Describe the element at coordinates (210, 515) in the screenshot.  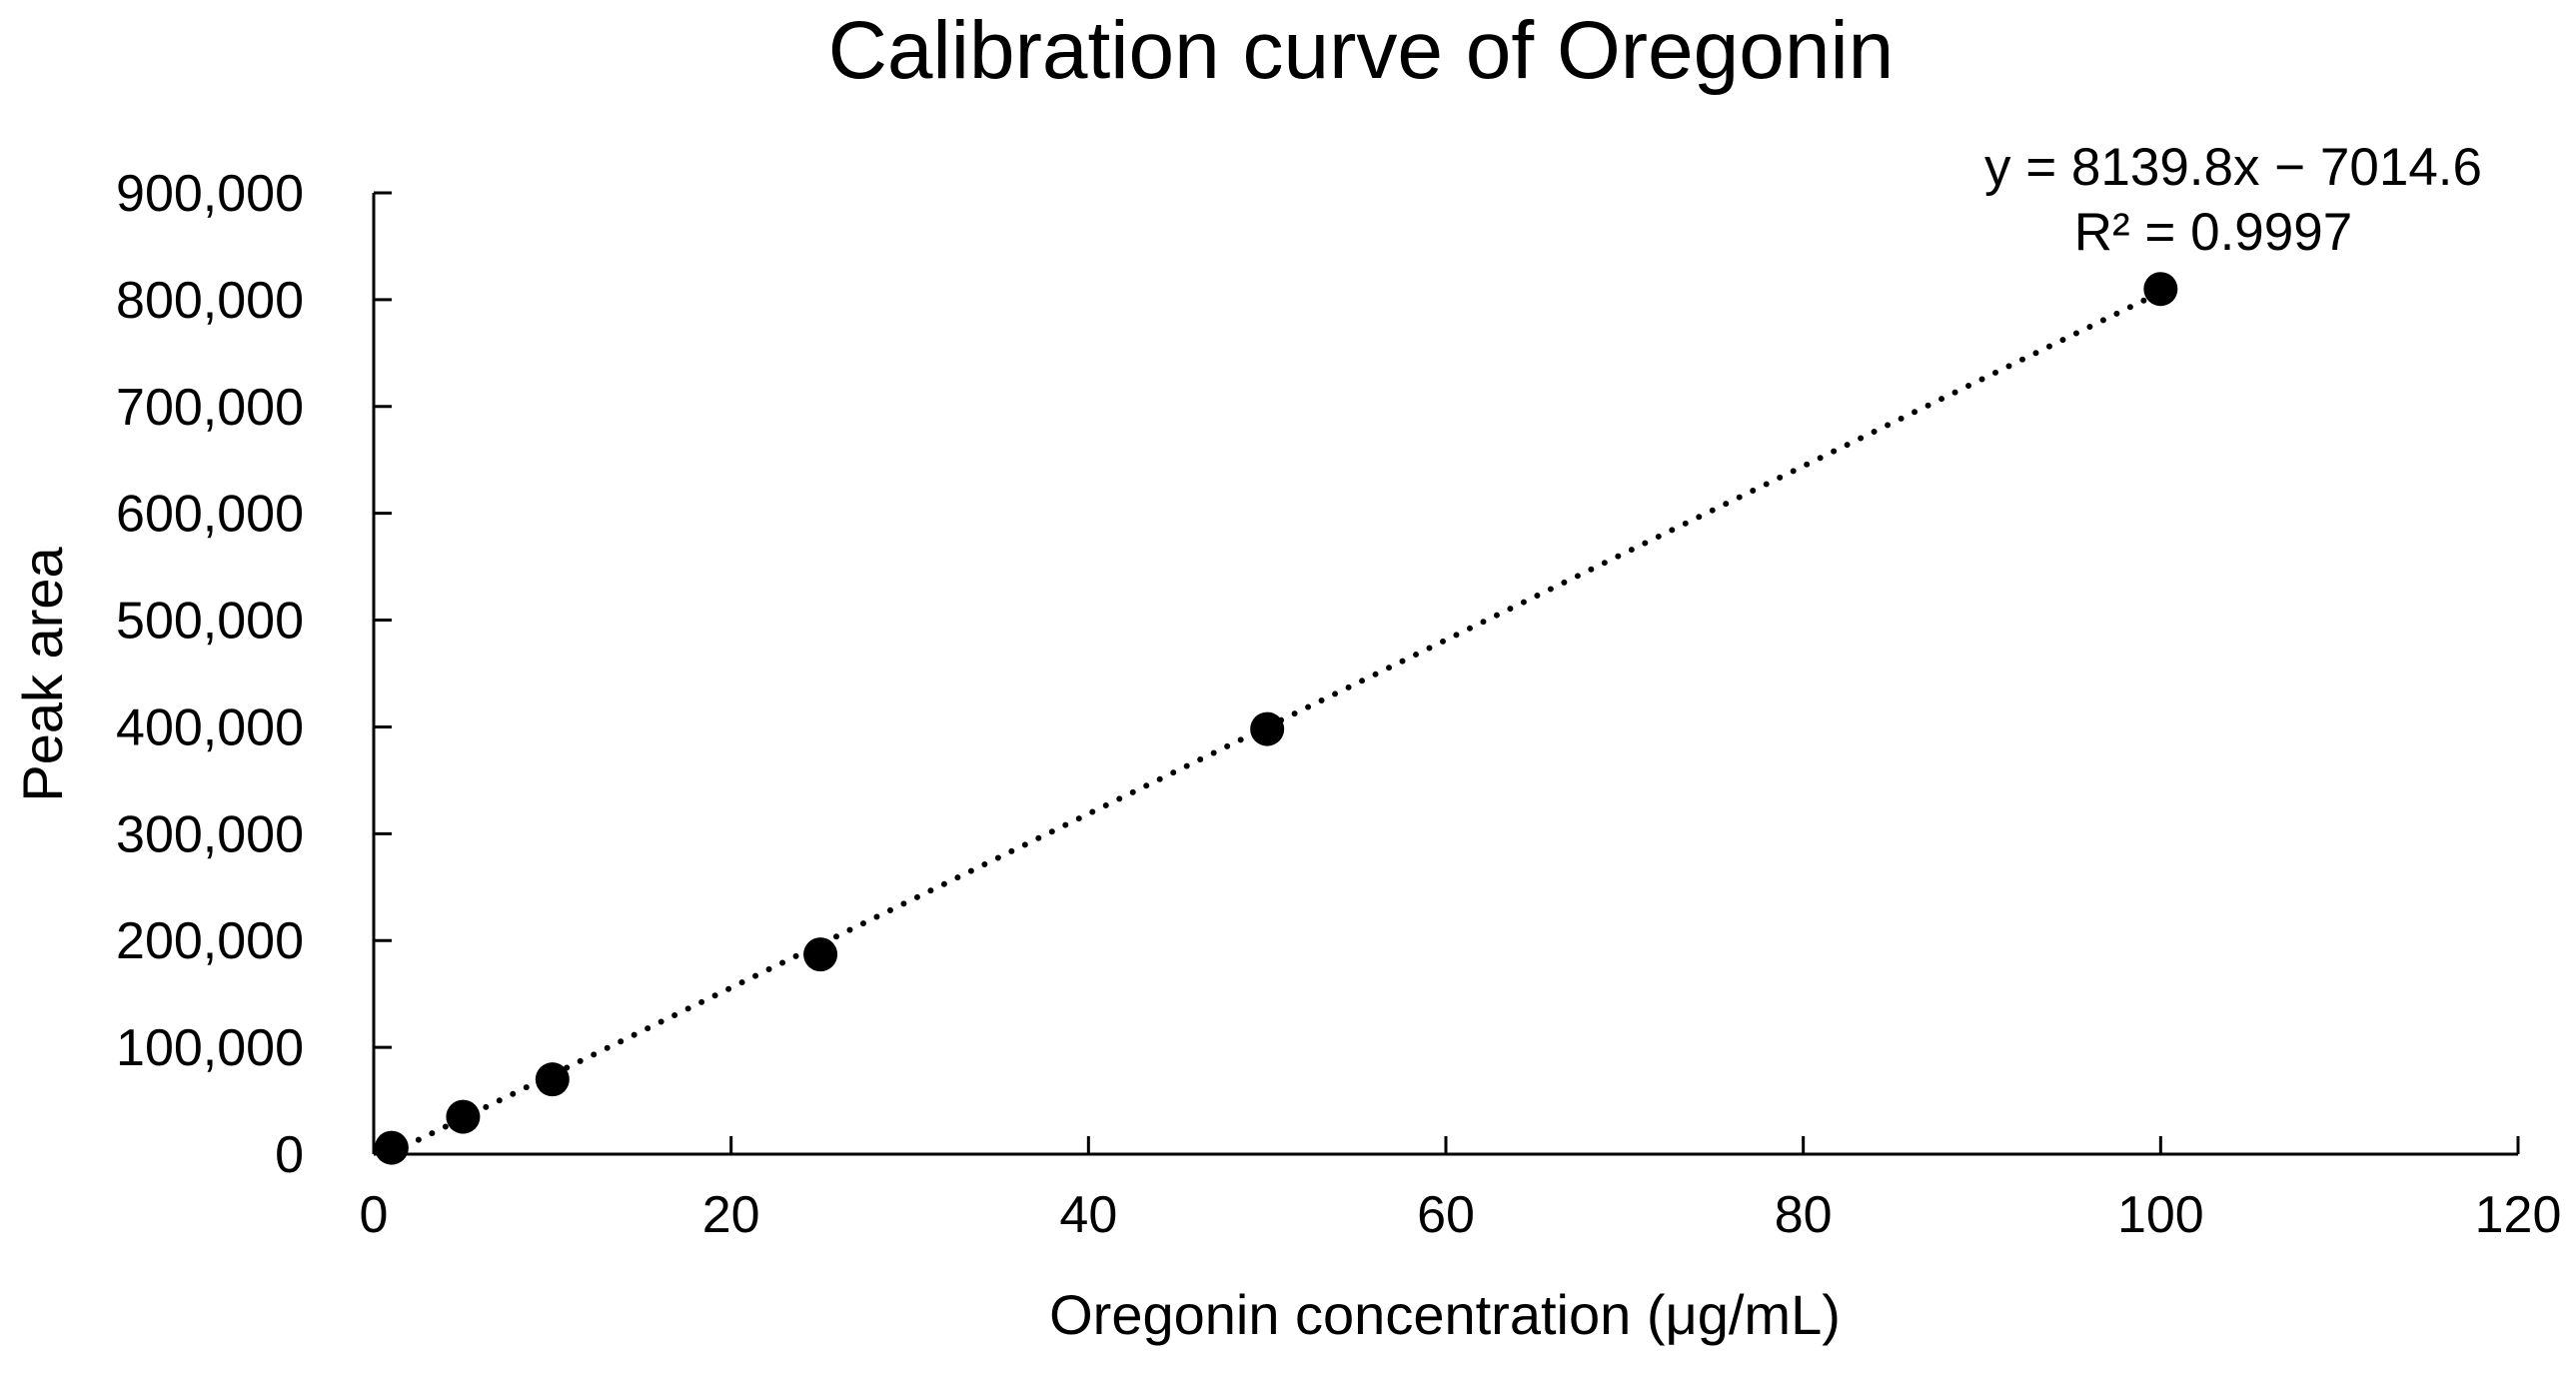
I see `y-tick-label: 600,000` at that location.